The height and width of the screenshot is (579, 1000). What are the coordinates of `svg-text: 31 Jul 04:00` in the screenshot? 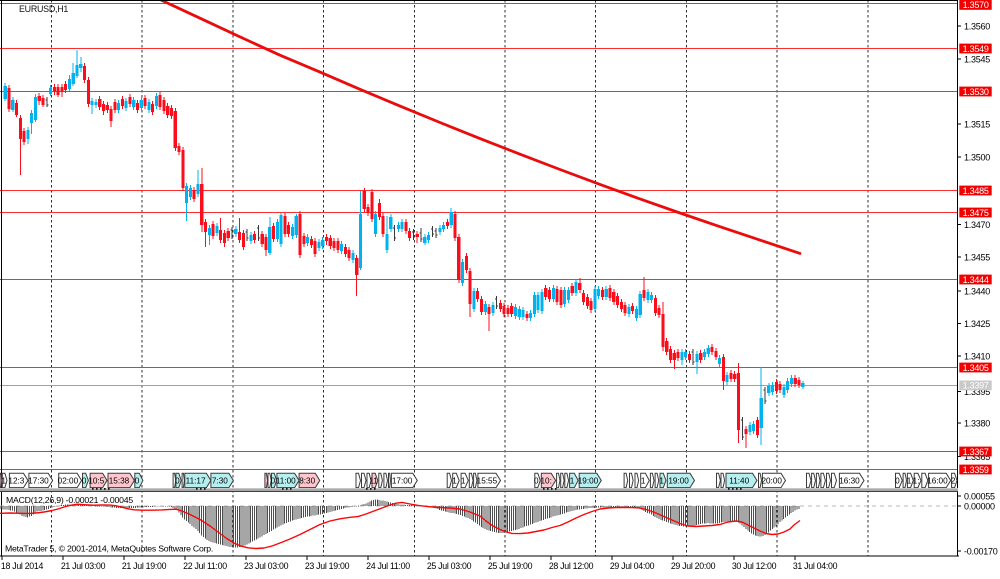 It's located at (815, 566).